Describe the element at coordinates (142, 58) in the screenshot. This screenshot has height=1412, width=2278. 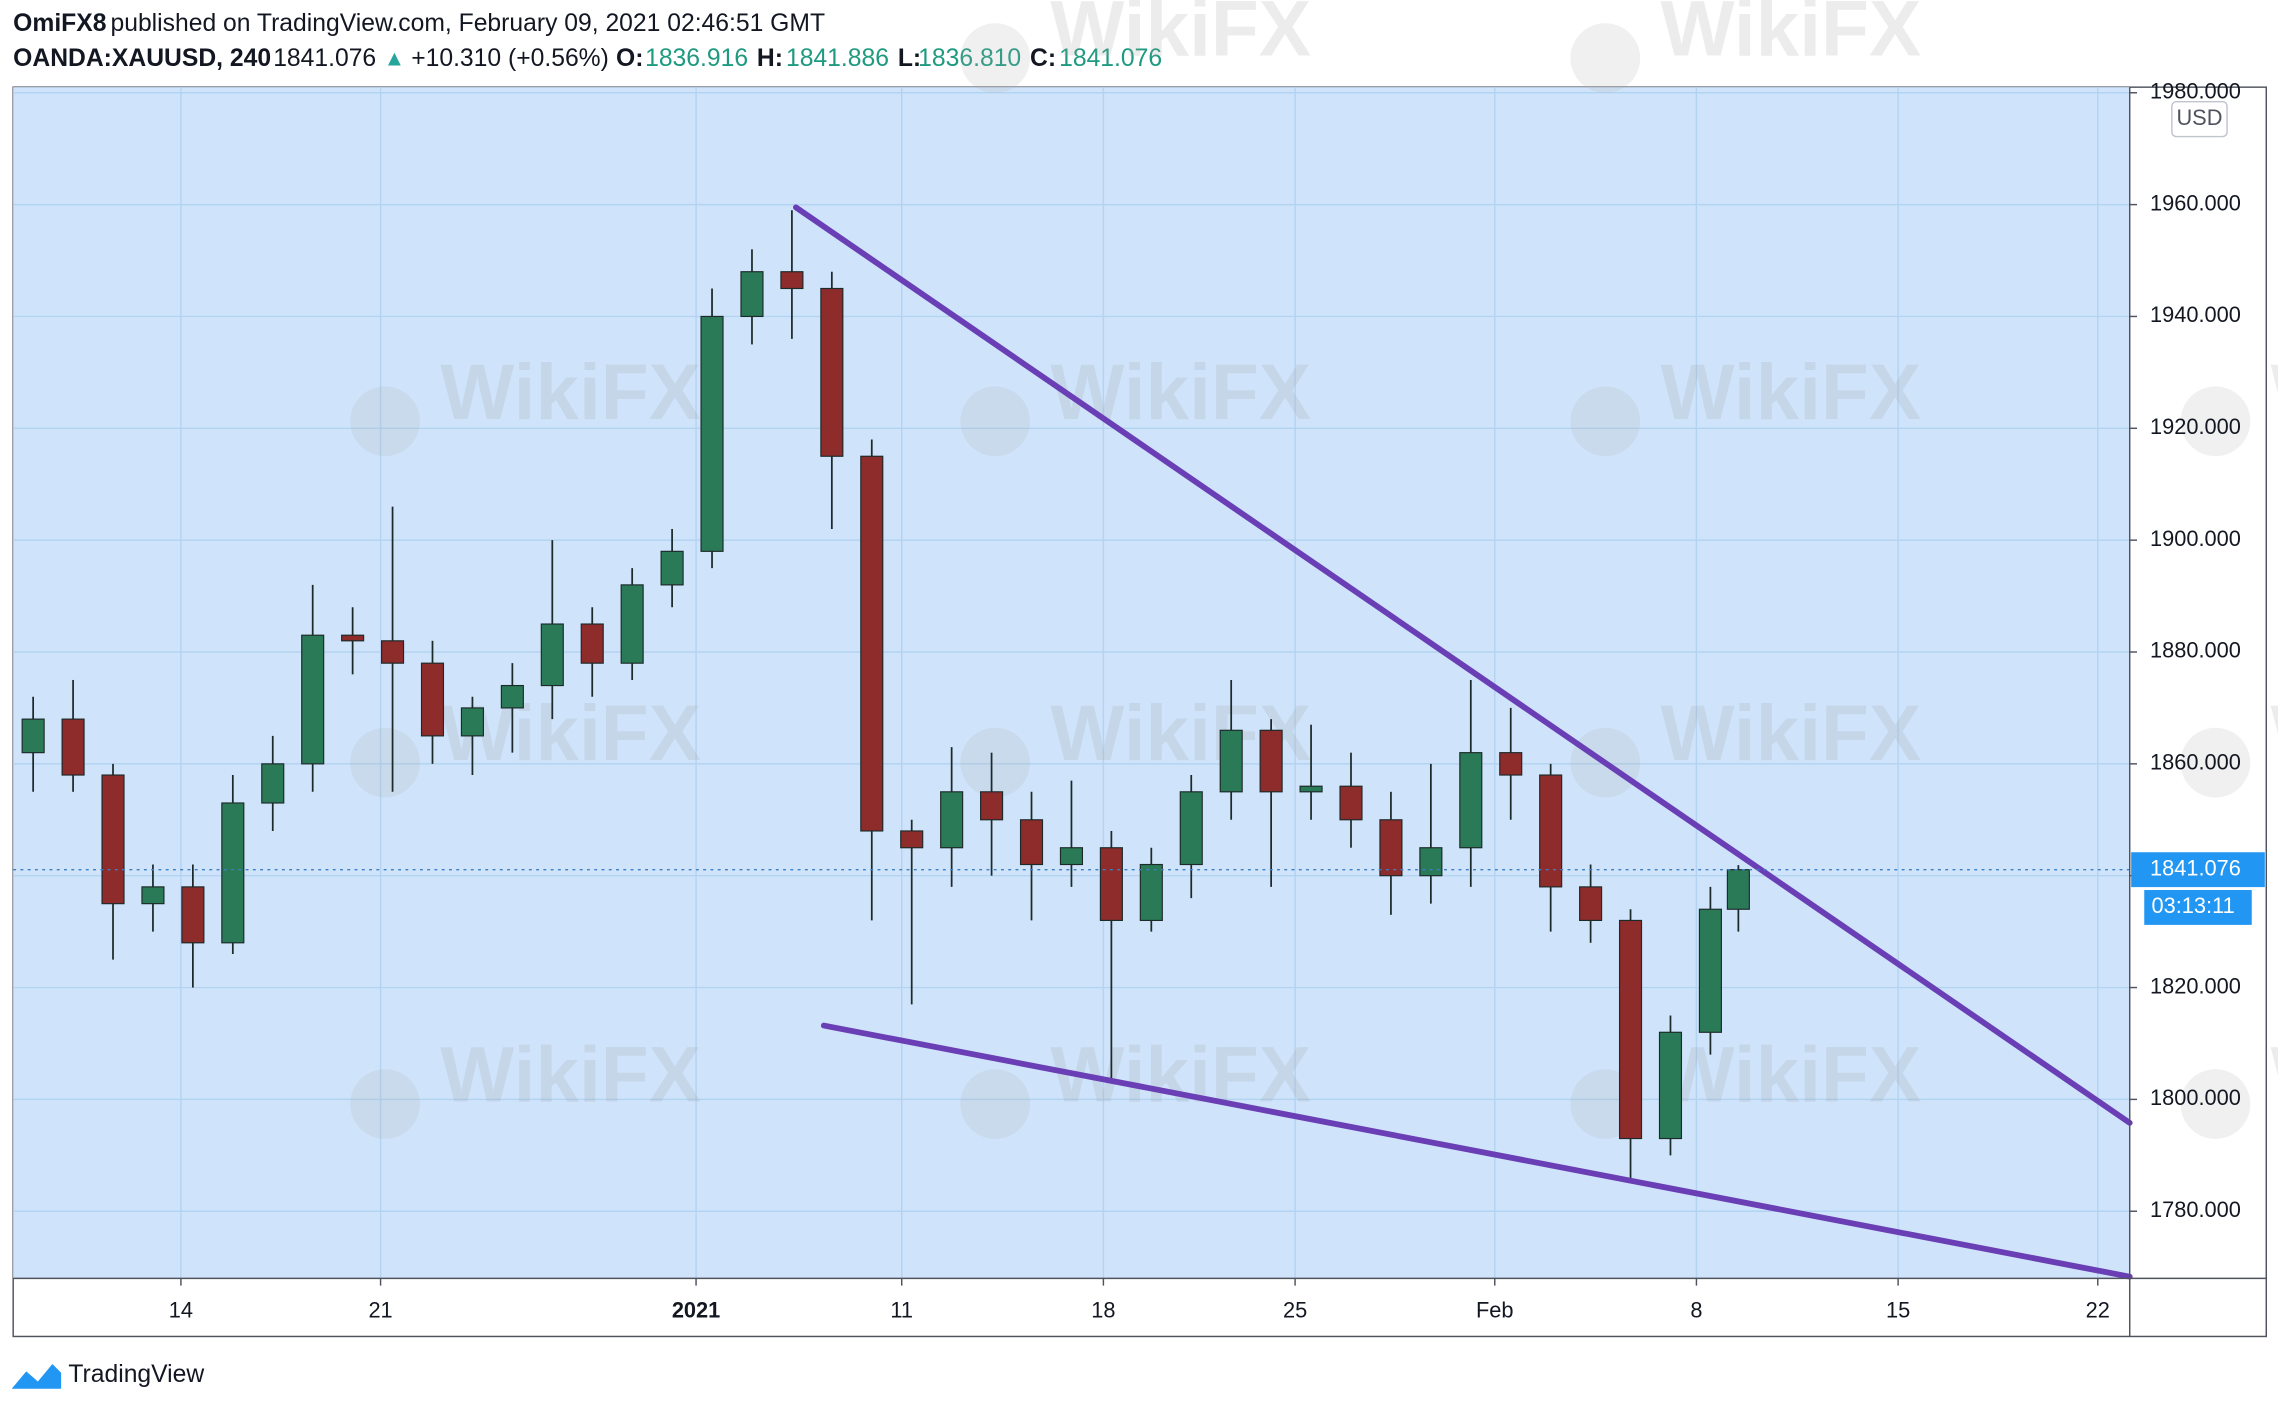
I see `symbol: OANDA:XAUUSD, 240` at that location.